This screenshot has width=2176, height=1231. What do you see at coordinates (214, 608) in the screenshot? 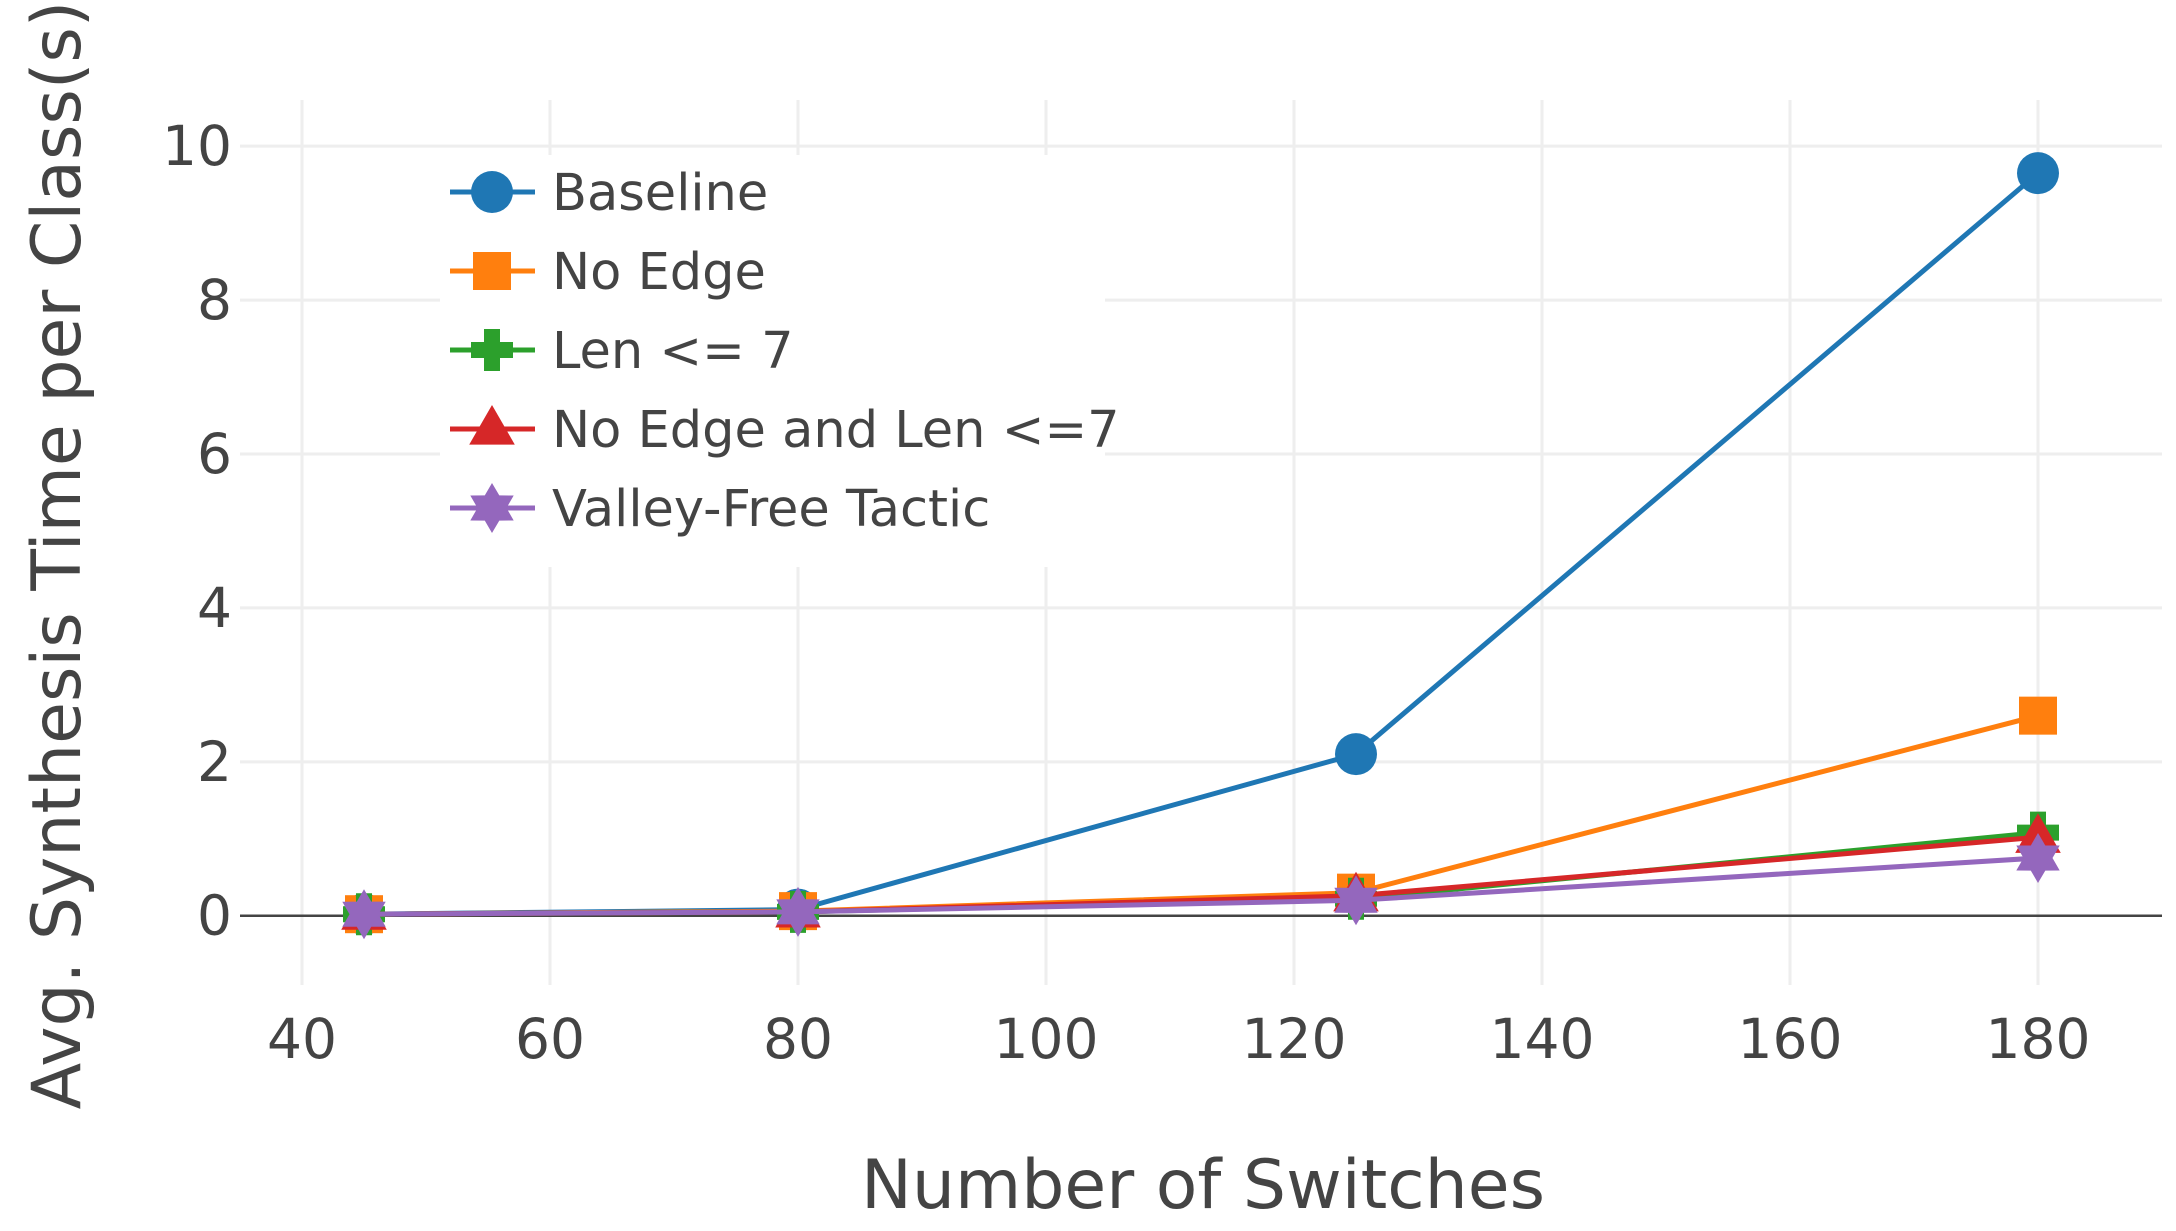
I see `y-tick-label: 4` at bounding box center [214, 608].